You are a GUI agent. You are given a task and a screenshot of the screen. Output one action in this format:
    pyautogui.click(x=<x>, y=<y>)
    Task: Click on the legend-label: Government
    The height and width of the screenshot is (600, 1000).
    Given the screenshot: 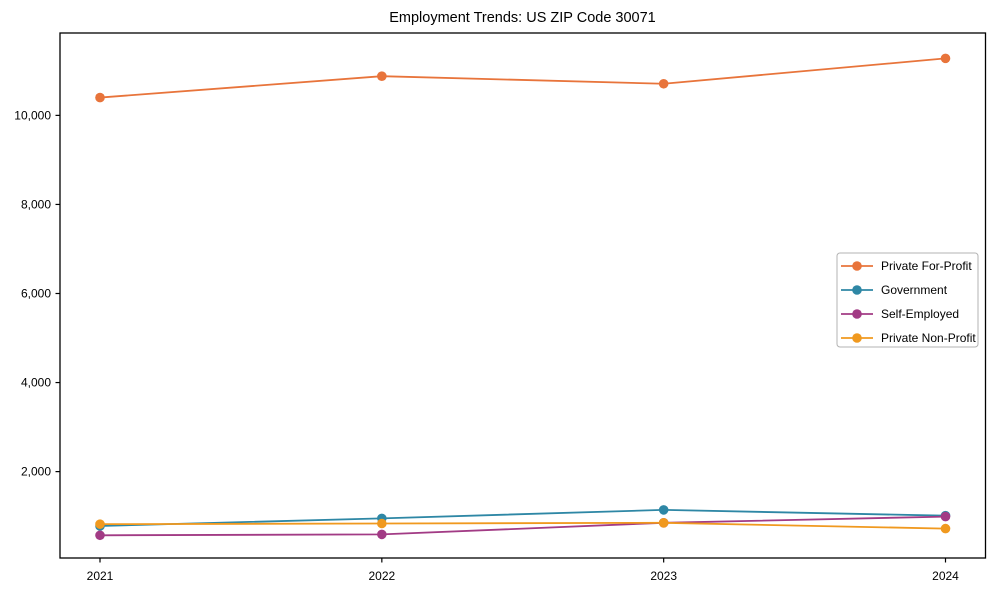 What is the action you would take?
    pyautogui.click(x=914, y=290)
    